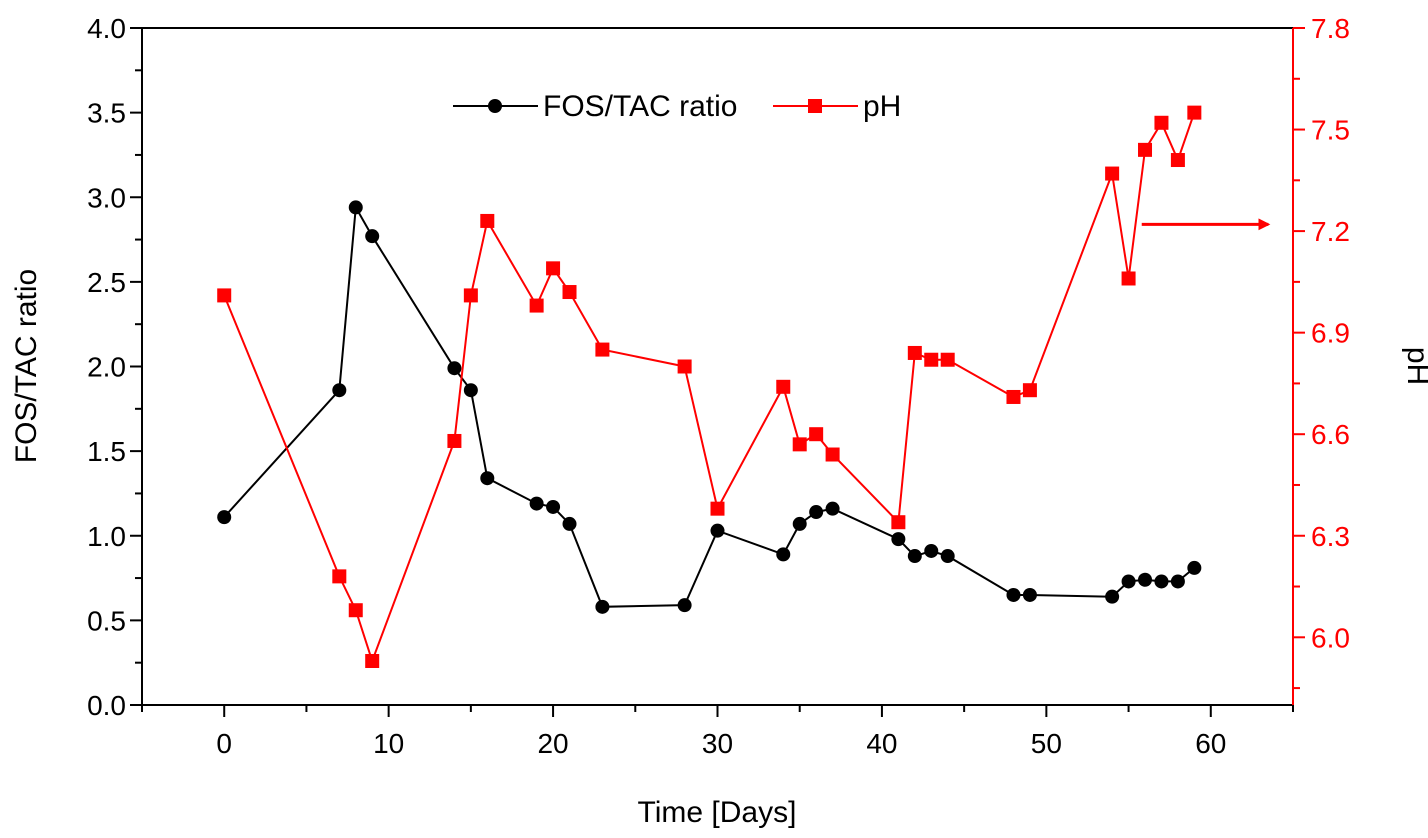  Describe the element at coordinates (1046, 743) in the screenshot. I see `x-tick-label: 50` at that location.